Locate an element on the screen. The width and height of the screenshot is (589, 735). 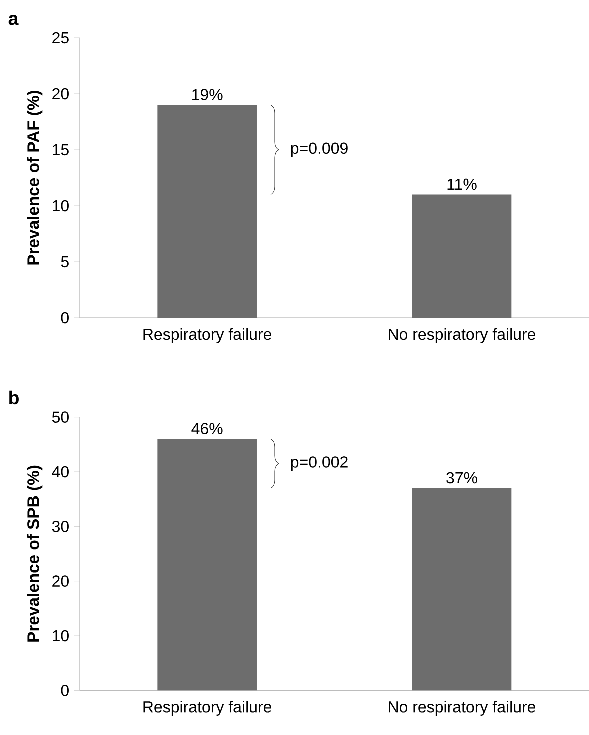
y-tick-label: 5 is located at coordinates (65, 262).